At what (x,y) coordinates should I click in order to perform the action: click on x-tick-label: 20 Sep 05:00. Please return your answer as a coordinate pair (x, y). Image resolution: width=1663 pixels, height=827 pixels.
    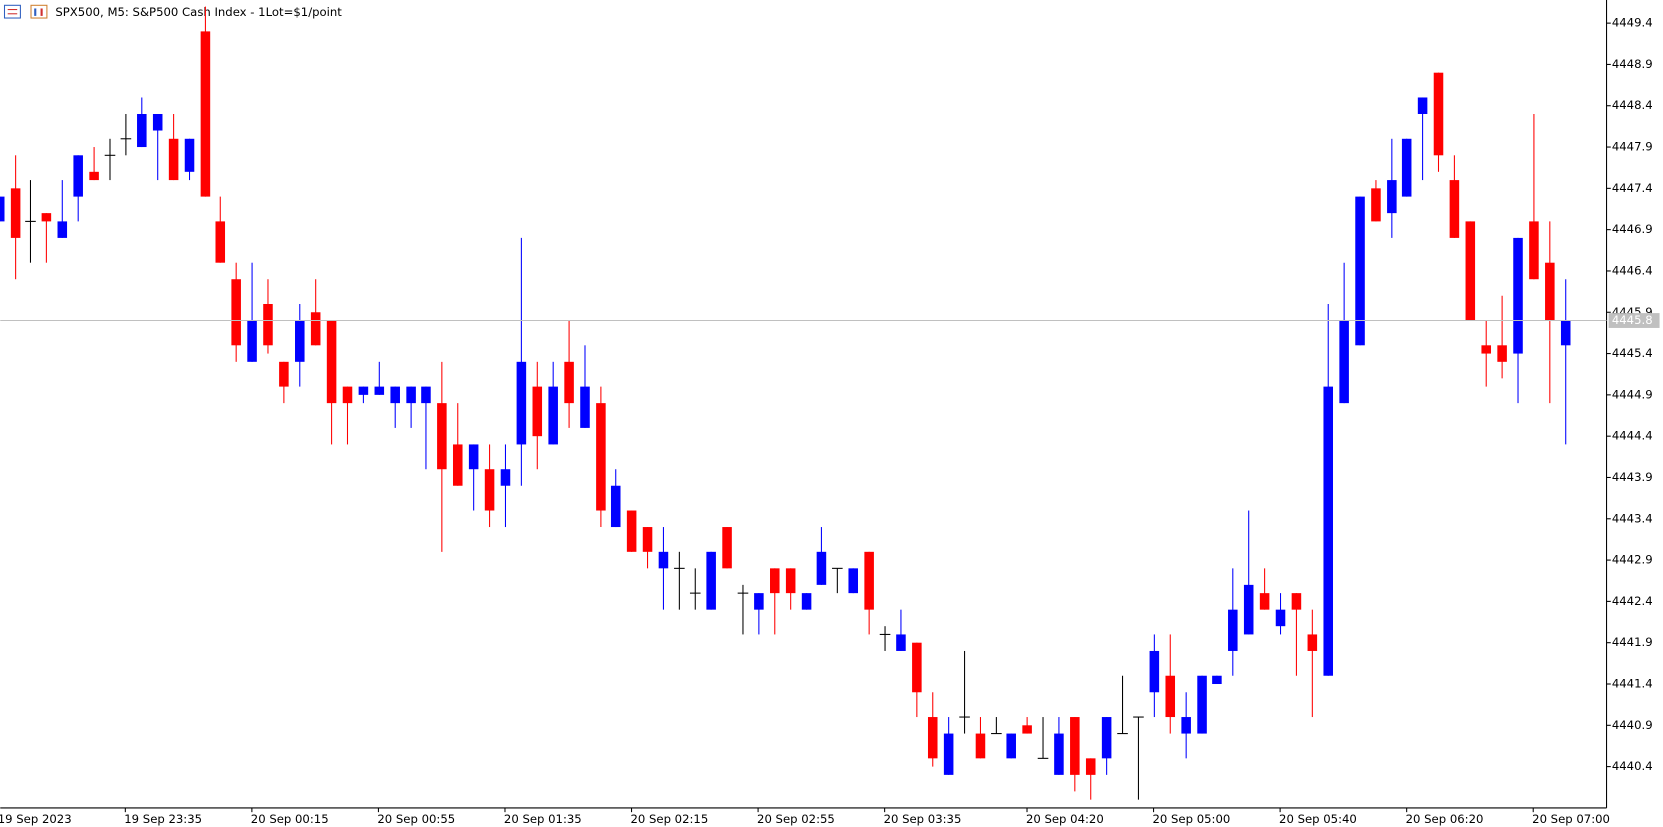
    Looking at the image, I should click on (1192, 819).